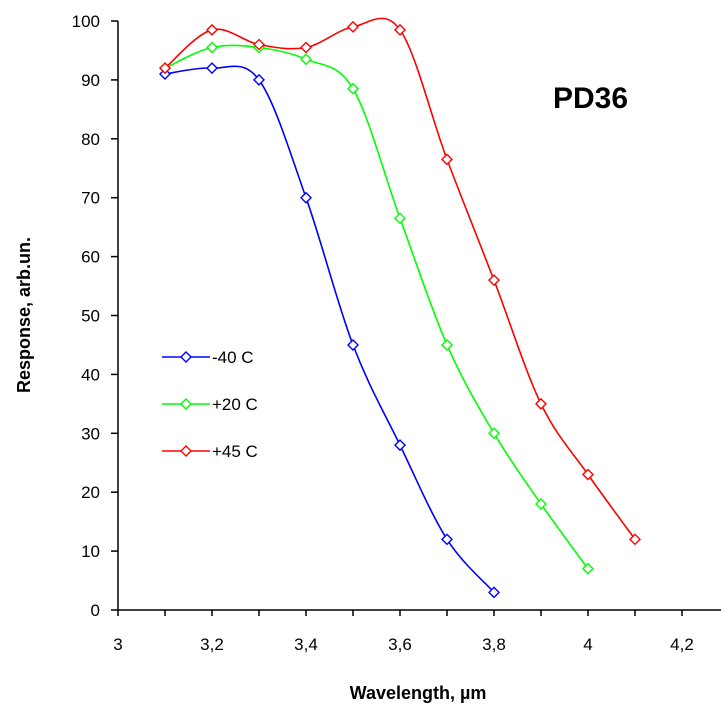  What do you see at coordinates (587, 644) in the screenshot?
I see `x-tick-label: 4` at bounding box center [587, 644].